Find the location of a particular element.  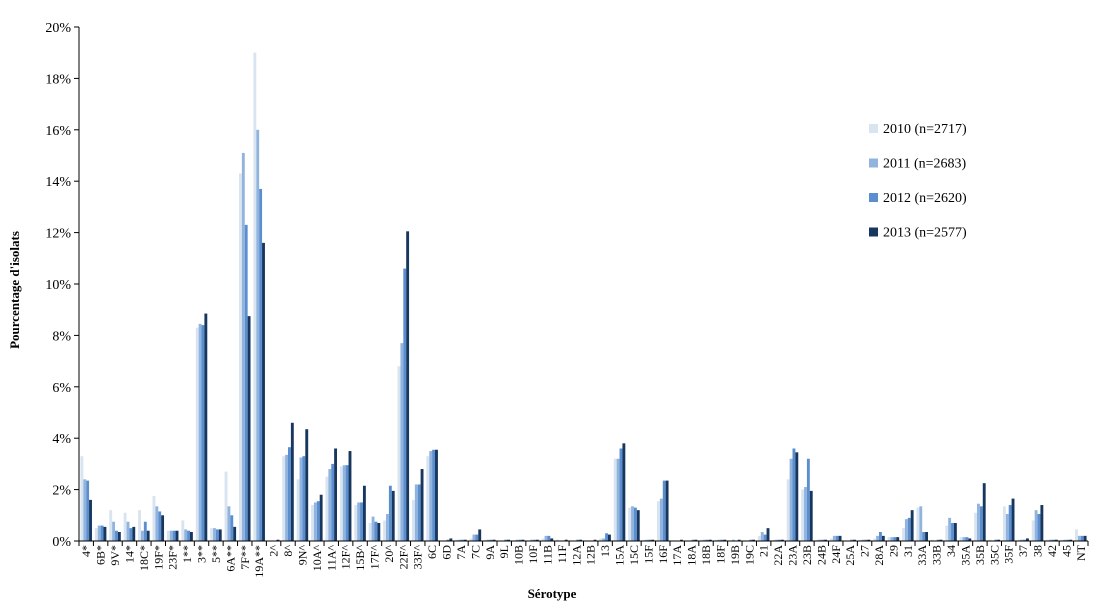

bar-15B^-s1 is located at coordinates (359, 521).